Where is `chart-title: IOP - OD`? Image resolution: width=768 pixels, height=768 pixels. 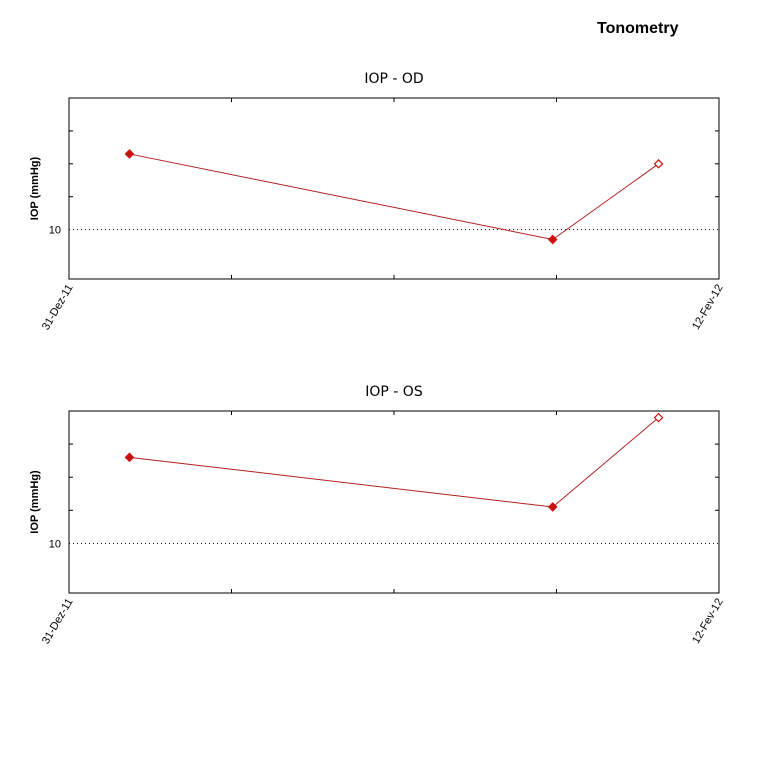 chart-title: IOP - OD is located at coordinates (393, 79).